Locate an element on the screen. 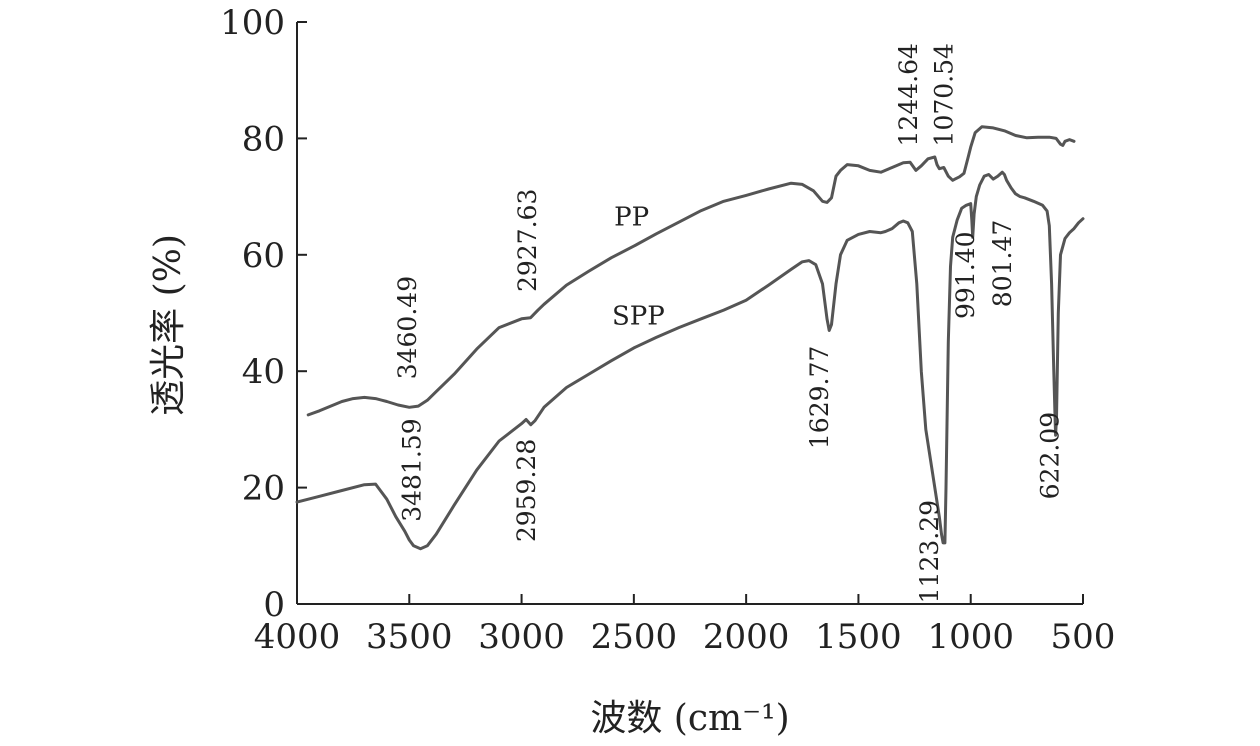 This screenshot has width=1260, height=746. series-label: SPP is located at coordinates (638, 317).